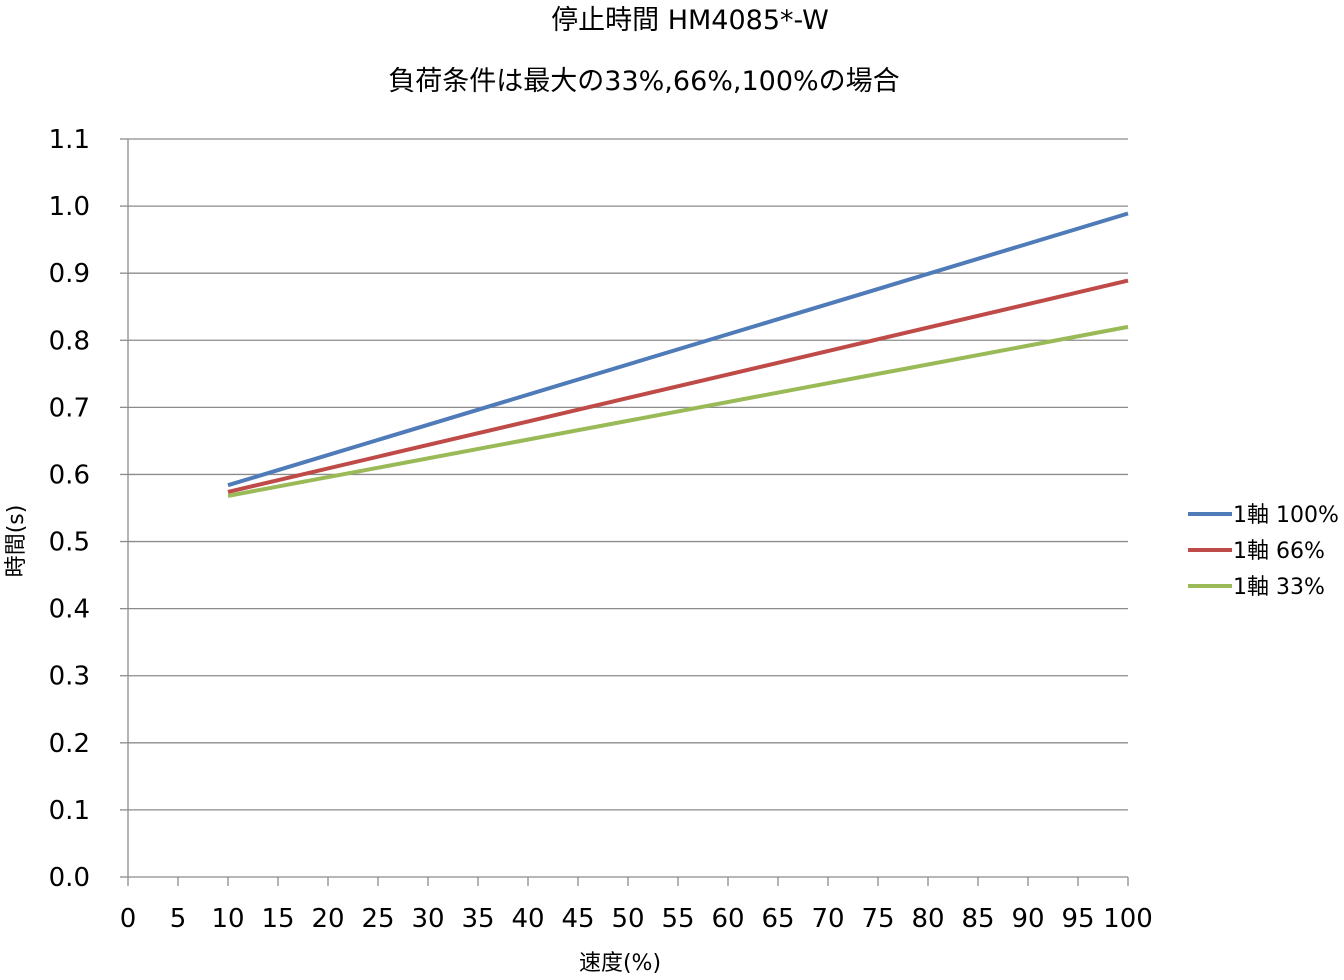  Describe the element at coordinates (627, 919) in the screenshot. I see `x-tick-label: 50` at that location.